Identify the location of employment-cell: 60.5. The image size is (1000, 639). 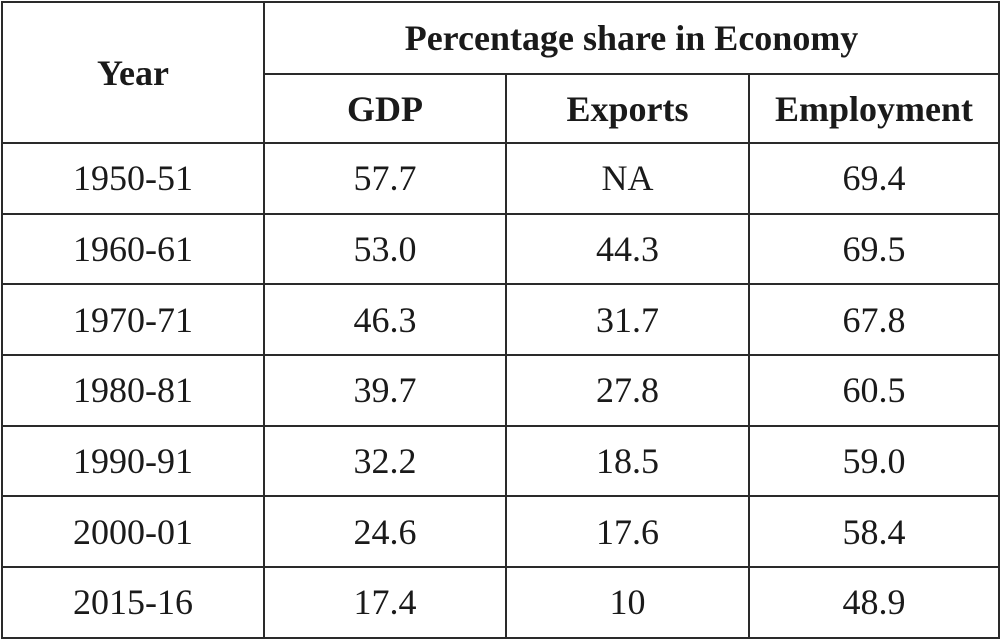
(873, 390).